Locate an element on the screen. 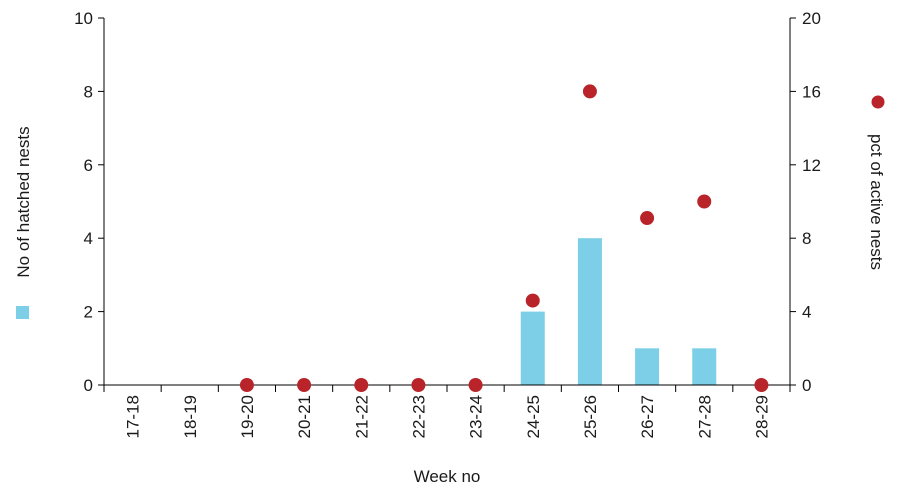  right-tick-label: 20 is located at coordinates (811, 18).